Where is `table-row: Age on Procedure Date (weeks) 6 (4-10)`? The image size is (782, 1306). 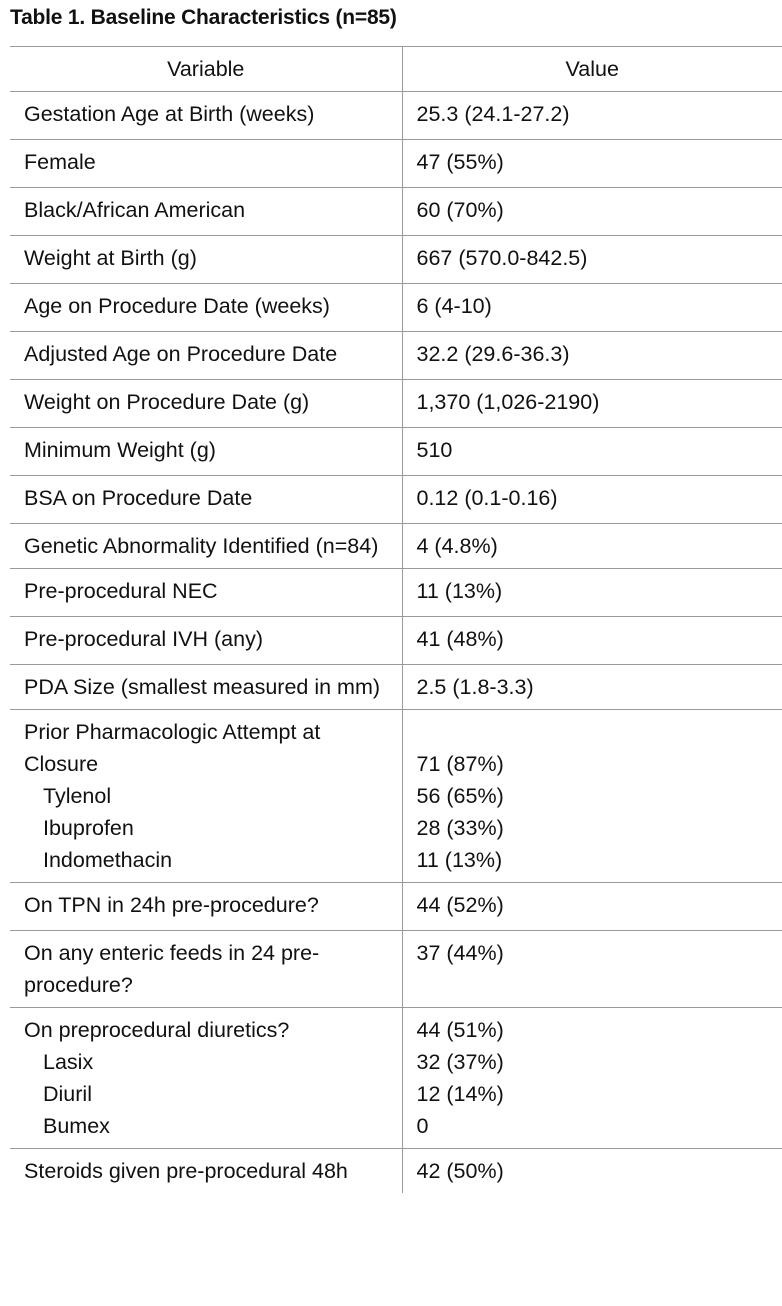
table-row: Age on Procedure Date (weeks) 6 (4-10) is located at coordinates (396, 307).